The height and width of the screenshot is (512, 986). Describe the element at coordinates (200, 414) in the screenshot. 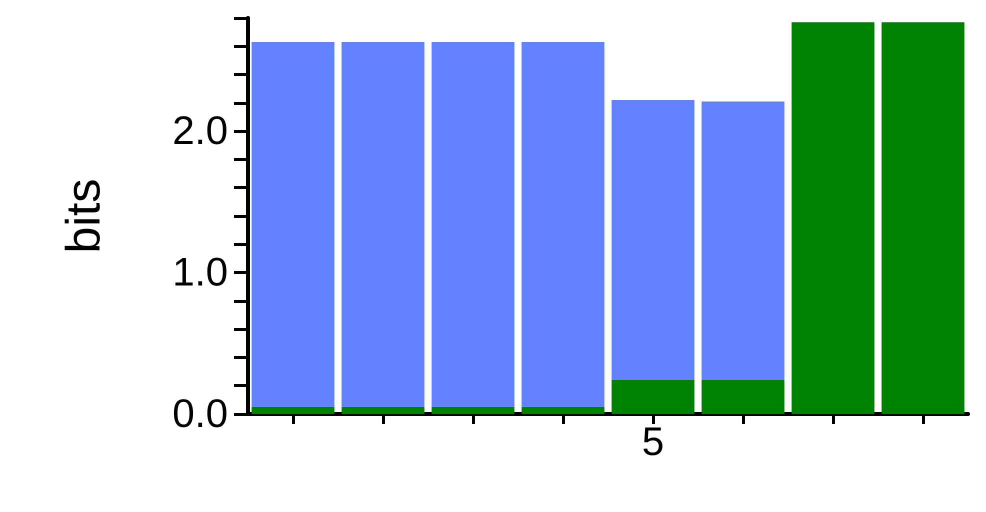

I see `y-tick-label: 0.0` at that location.